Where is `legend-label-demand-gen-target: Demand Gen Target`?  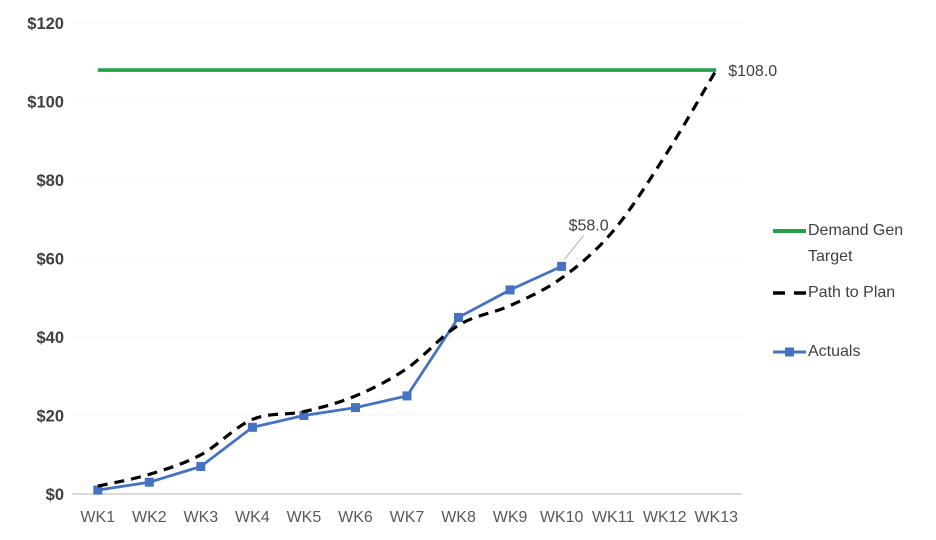 legend-label-demand-gen-target: Demand Gen Target is located at coordinates (856, 243).